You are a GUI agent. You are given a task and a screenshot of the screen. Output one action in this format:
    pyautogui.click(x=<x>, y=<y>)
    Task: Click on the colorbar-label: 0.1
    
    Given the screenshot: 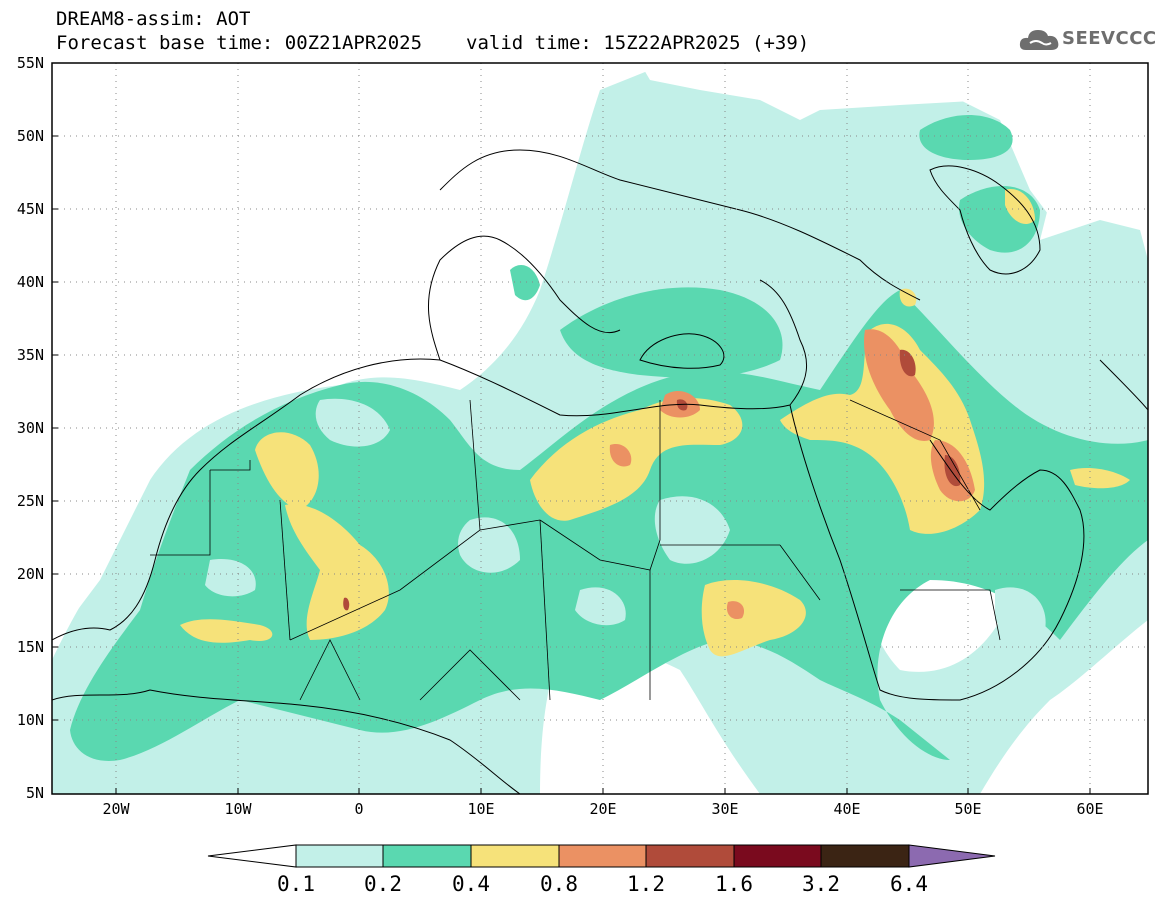 What is the action you would take?
    pyautogui.click(x=296, y=884)
    